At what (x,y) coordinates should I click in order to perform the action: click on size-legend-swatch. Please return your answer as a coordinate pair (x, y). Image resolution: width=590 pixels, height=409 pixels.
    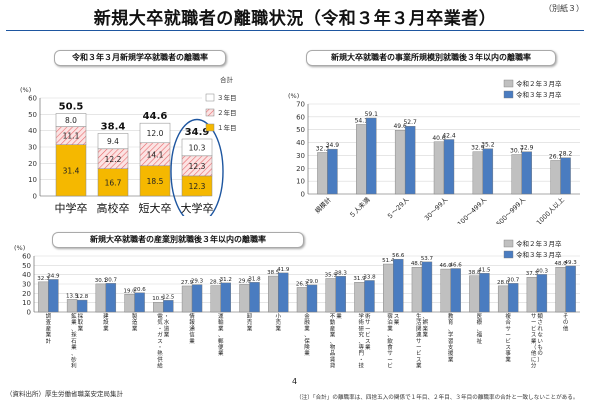
    Looking at the image, I should click on (508, 83).